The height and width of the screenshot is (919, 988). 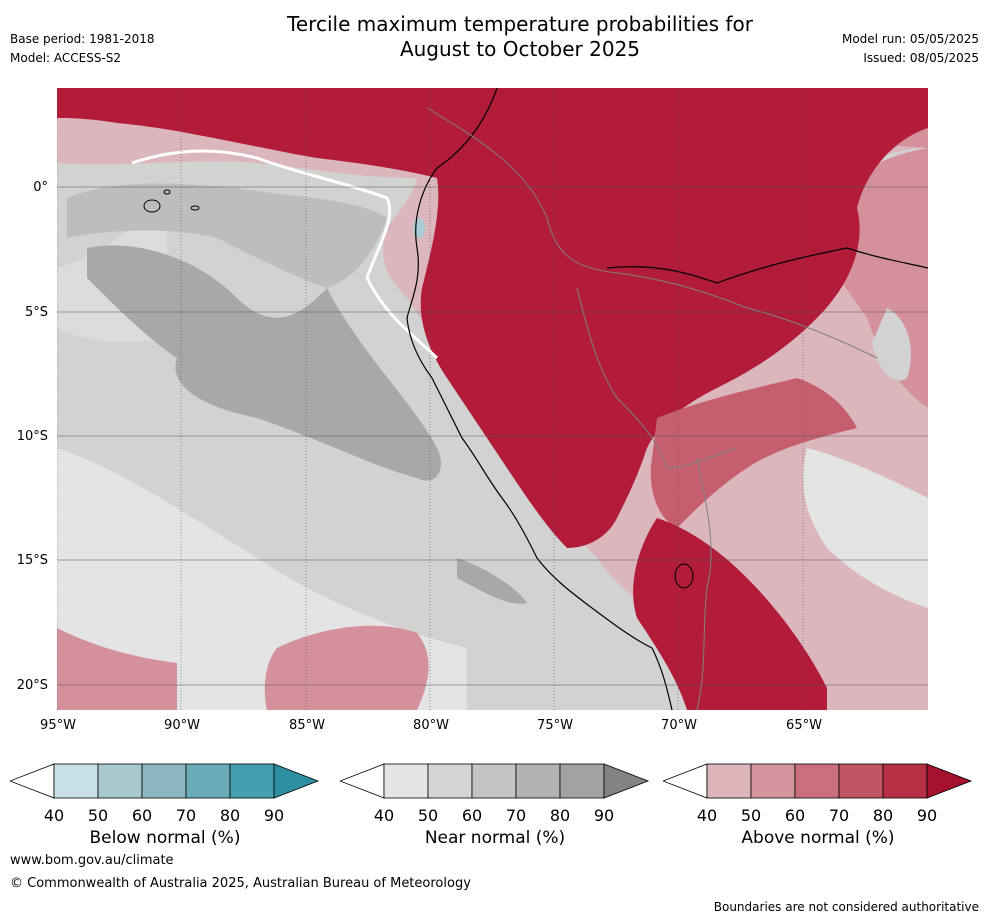 I want to click on below-normal-patch, so click(x=419, y=228).